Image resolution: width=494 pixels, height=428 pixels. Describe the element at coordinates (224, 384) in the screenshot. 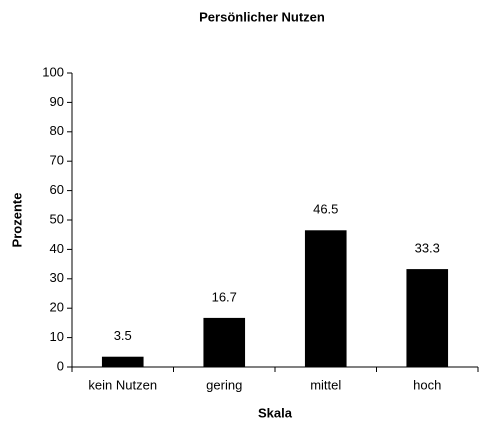

I see `x-tick-label: gering` at that location.